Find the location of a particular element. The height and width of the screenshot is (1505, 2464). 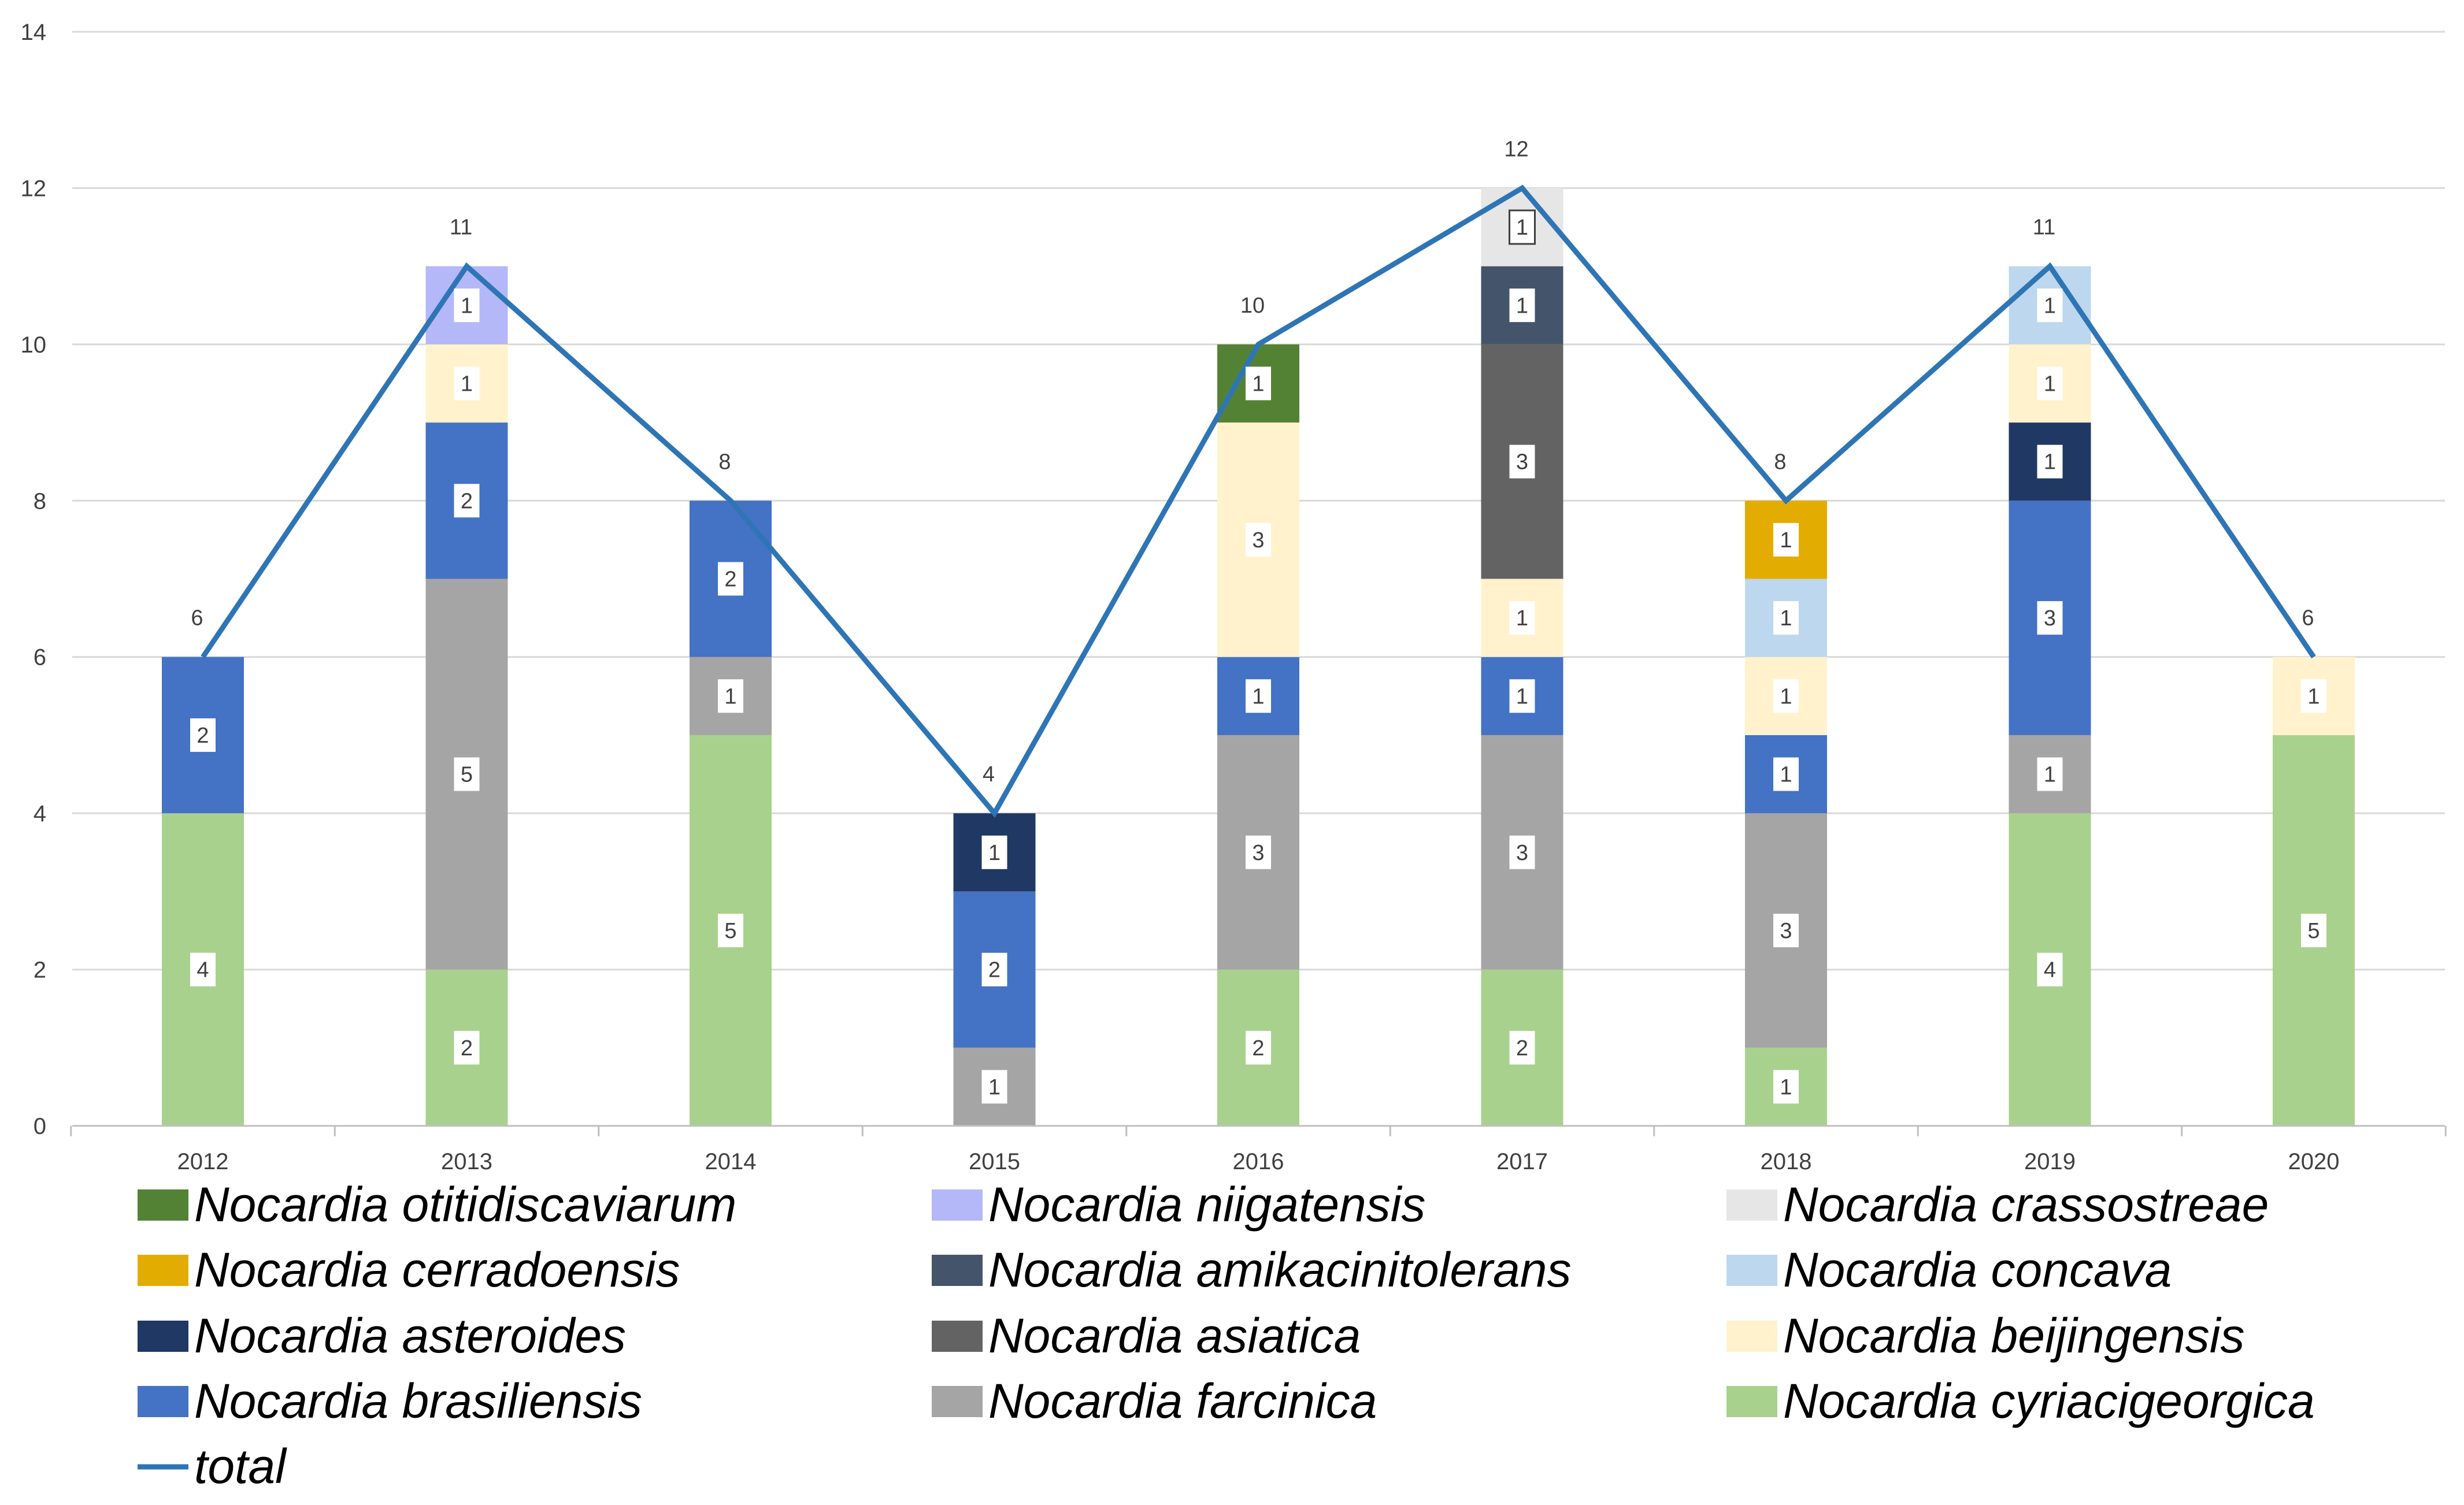

y-tick-label: 8 is located at coordinates (40, 501).